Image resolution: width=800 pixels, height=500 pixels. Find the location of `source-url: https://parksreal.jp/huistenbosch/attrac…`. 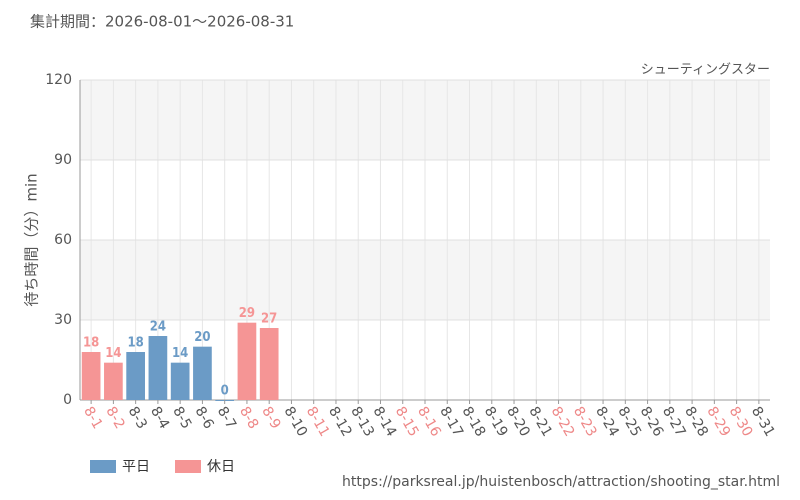

source-url: https://parksreal.jp/huistenbosch/attrac… is located at coordinates (561, 482).